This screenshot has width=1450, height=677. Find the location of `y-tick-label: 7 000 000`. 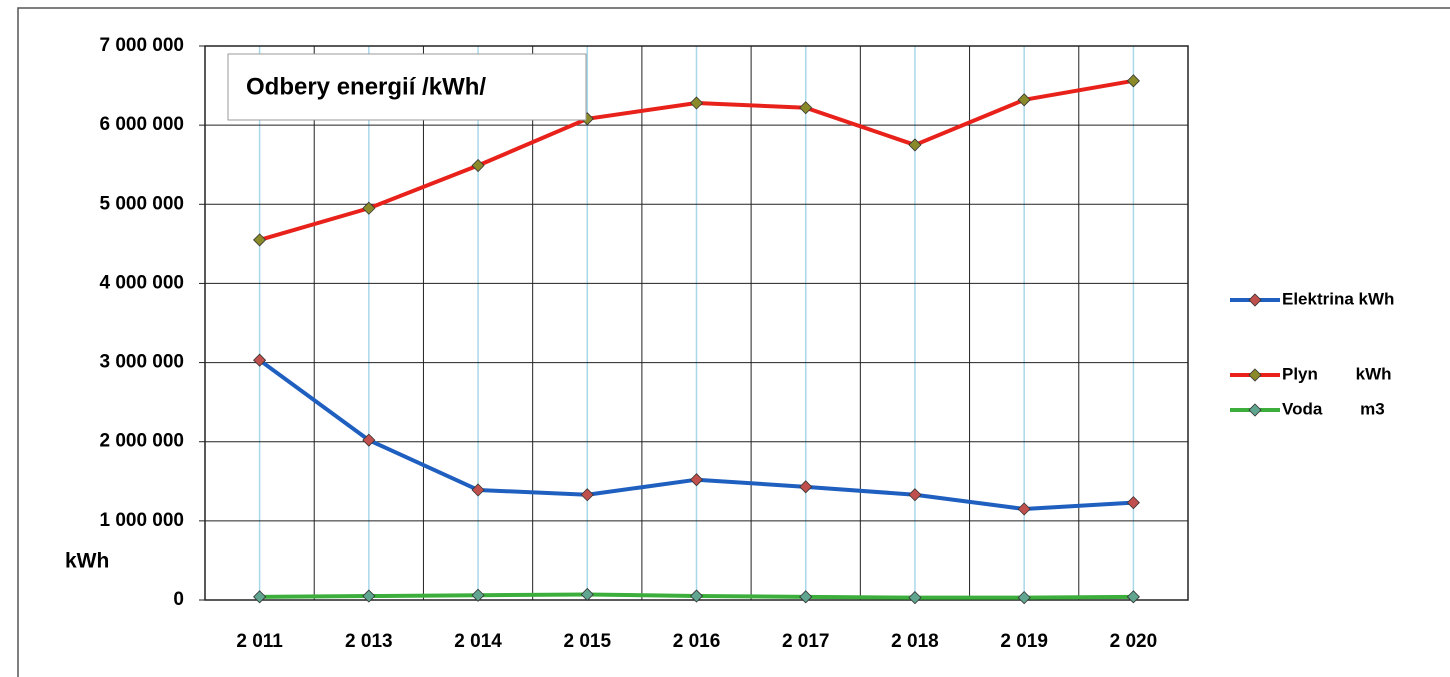

y-tick-label: 7 000 000 is located at coordinates (141, 45).